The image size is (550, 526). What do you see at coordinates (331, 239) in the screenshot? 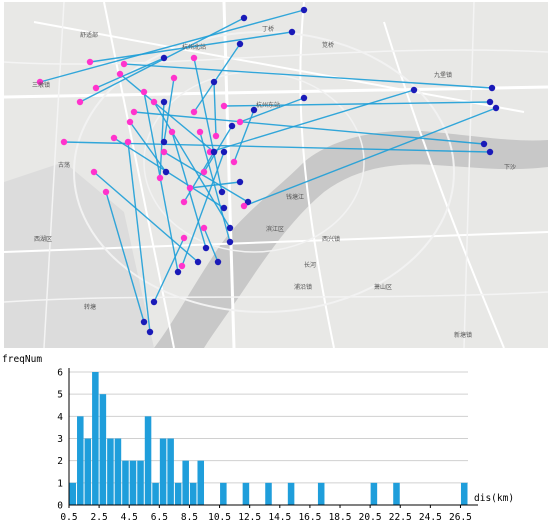
I see `map-label: 西兴镇` at bounding box center [331, 239].